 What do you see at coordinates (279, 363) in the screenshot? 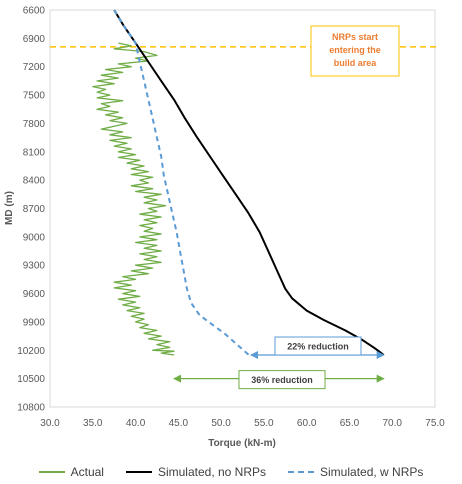
I see `arrow-layer: 22% reduction 36% reduction` at bounding box center [279, 363].